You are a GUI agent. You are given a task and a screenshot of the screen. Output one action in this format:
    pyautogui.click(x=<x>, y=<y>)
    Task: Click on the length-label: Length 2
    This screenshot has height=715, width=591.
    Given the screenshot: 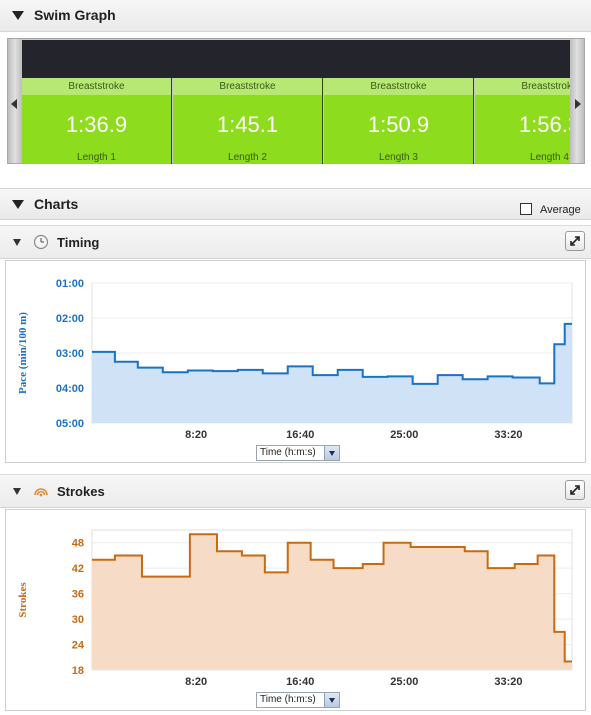 What is the action you would take?
    pyautogui.click(x=247, y=157)
    